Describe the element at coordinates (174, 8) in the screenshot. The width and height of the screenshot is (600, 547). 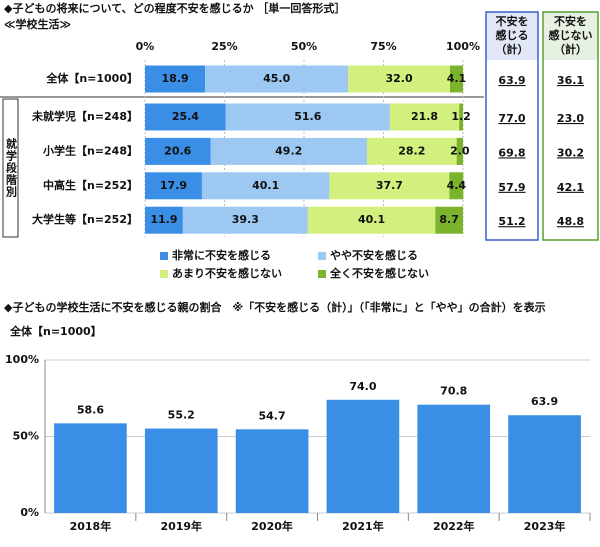
I see `chart-title: ◆子どもの将来について、どの程度不安を感じるか ［単一回答形式］` at that location.